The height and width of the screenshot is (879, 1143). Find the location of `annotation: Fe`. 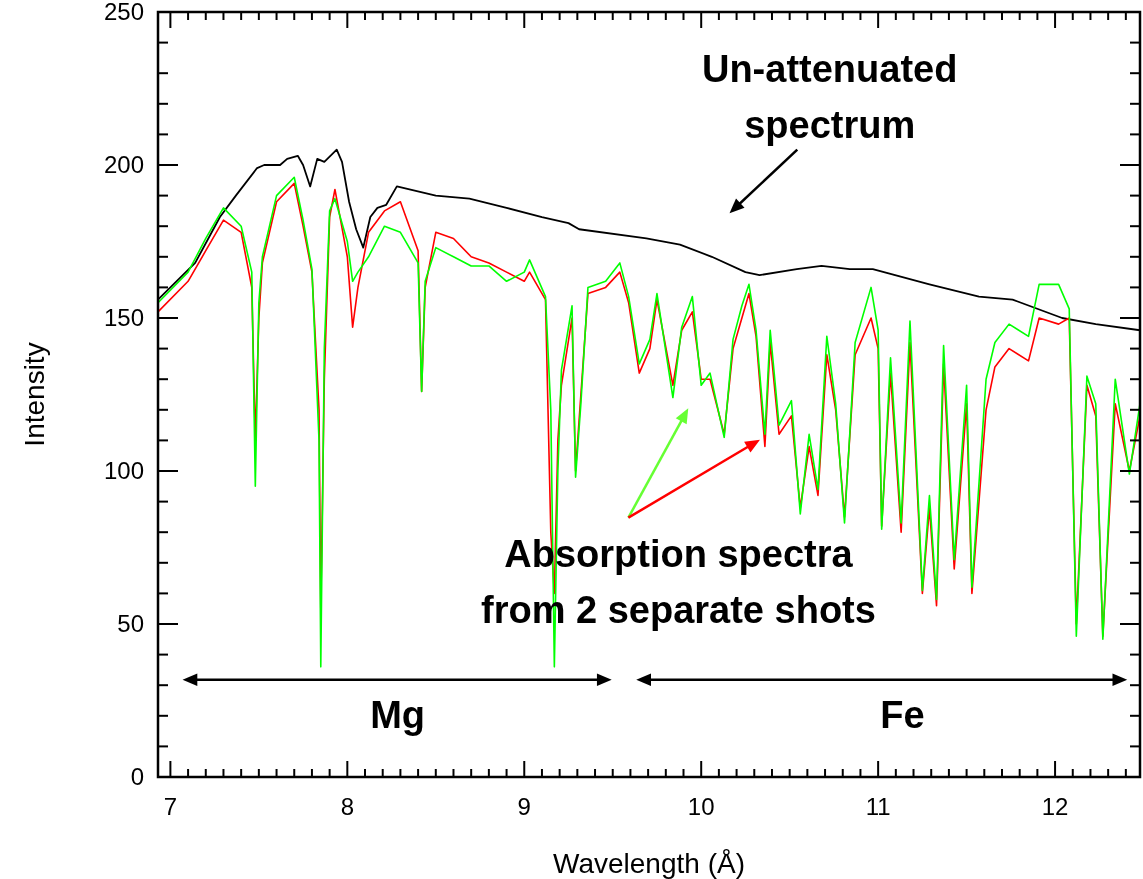

annotation: Fe is located at coordinates (902, 715).